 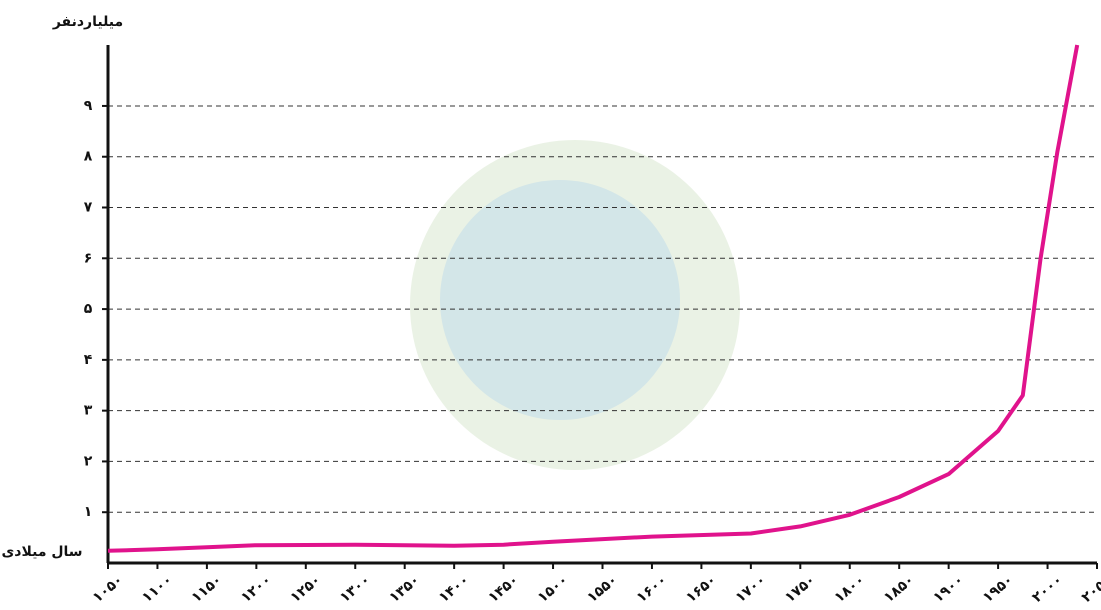 What do you see at coordinates (88, 106) in the screenshot?
I see `y-tick-label: ۹` at bounding box center [88, 106].